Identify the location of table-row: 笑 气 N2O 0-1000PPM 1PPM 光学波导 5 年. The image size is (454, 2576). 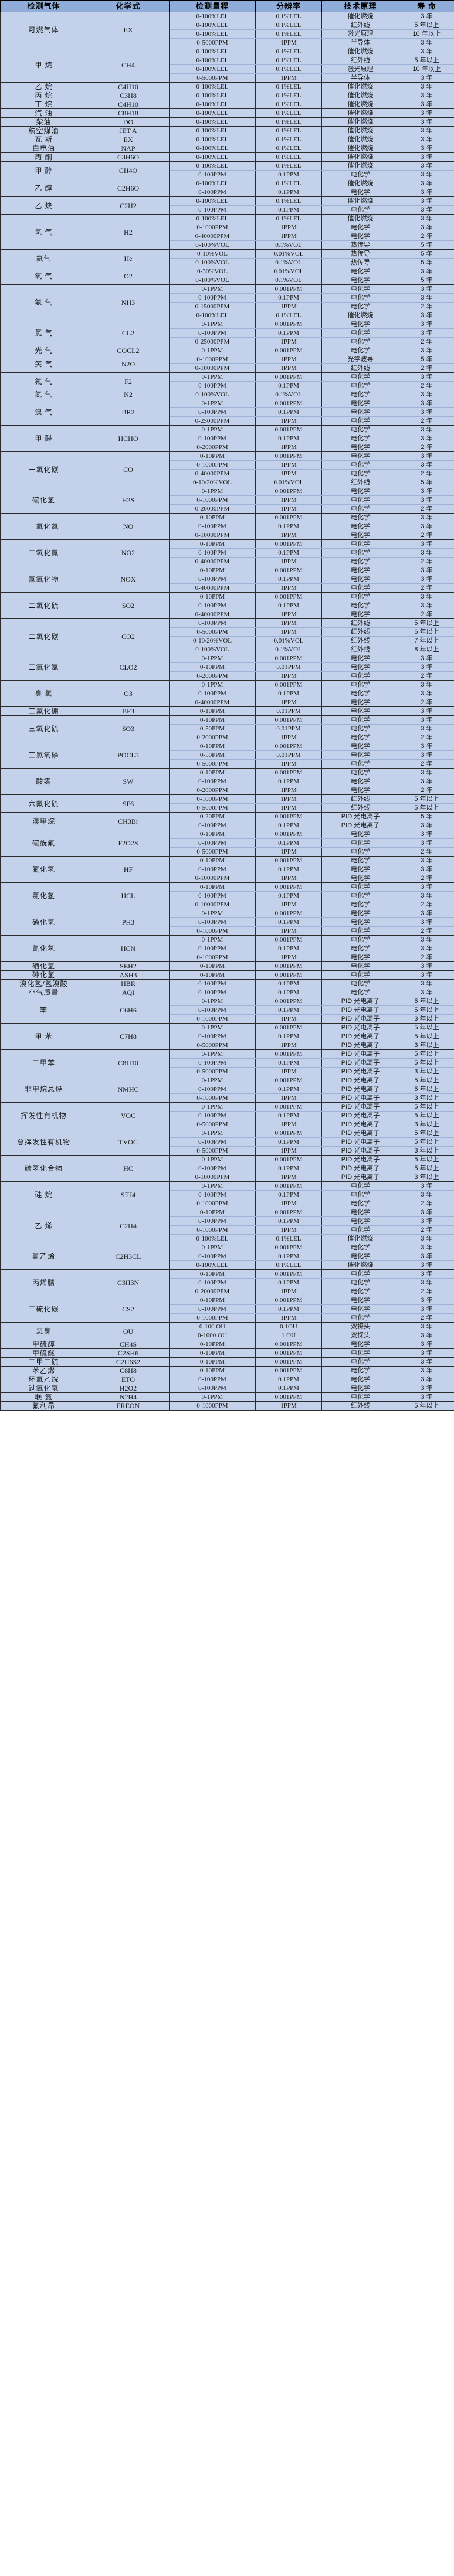
(227, 364).